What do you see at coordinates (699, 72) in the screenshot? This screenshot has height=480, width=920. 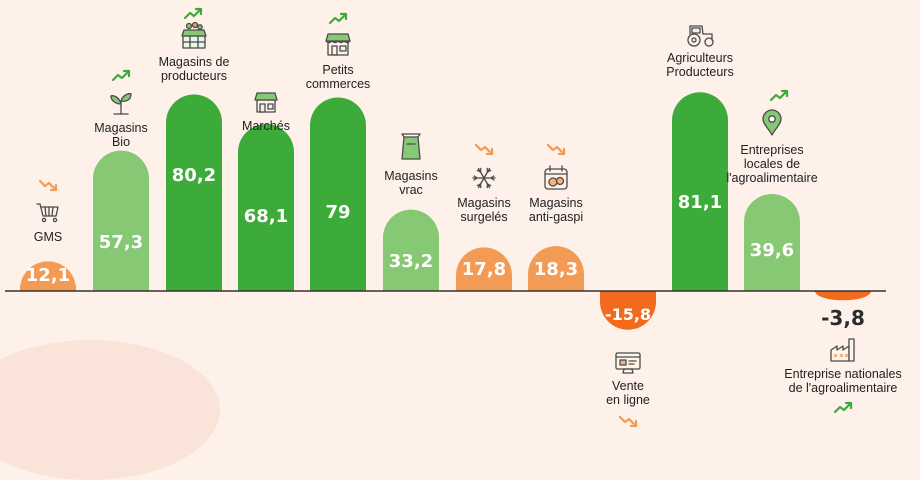 I see `category-label-10-line-2: Producteurs` at bounding box center [699, 72].